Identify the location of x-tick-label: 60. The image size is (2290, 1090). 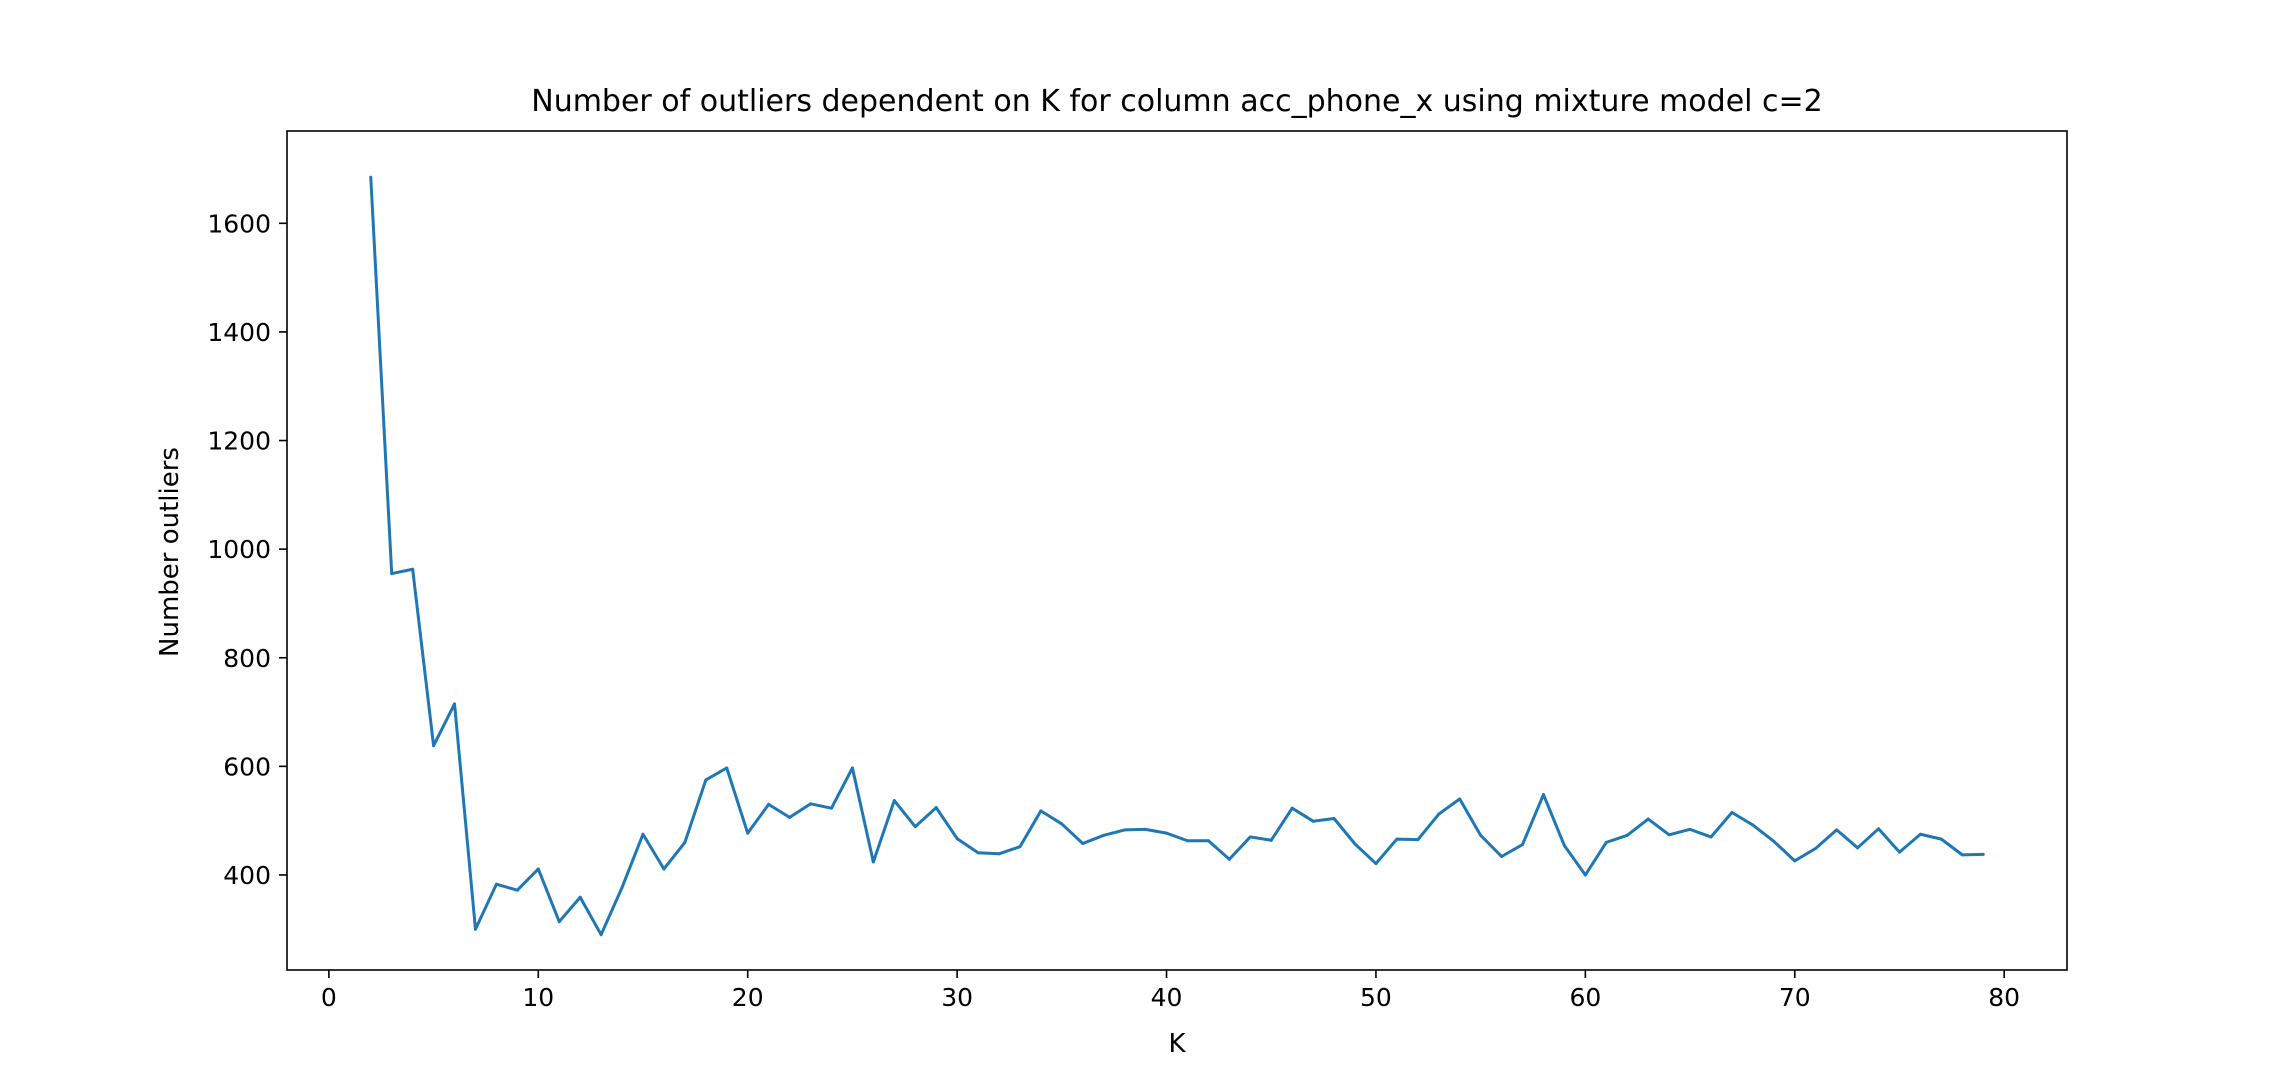
(1585, 997).